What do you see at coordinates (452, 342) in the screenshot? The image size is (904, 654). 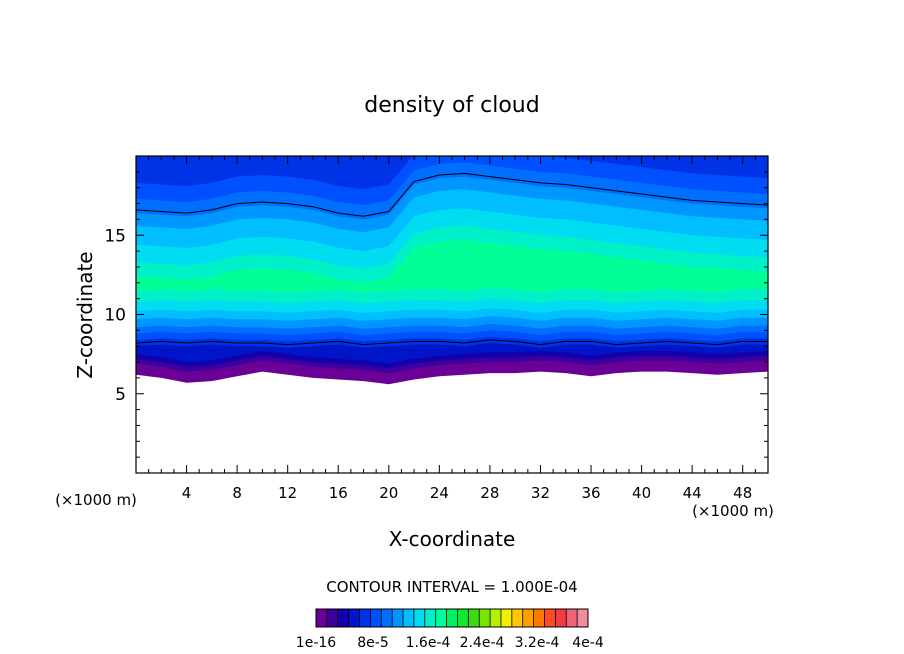 I see `lower-contour` at bounding box center [452, 342].